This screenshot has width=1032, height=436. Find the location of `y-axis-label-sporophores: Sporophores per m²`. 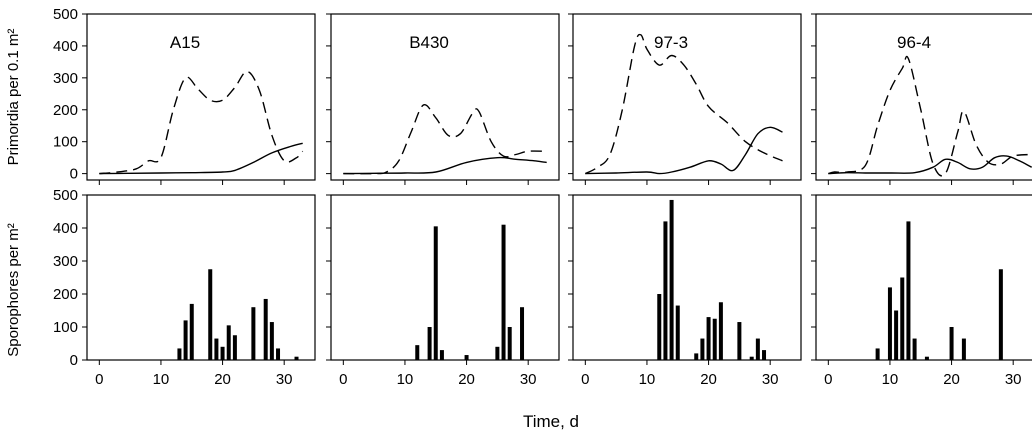

y-axis-label-sporophores: Sporophores per m² is located at coordinates (13, 289).